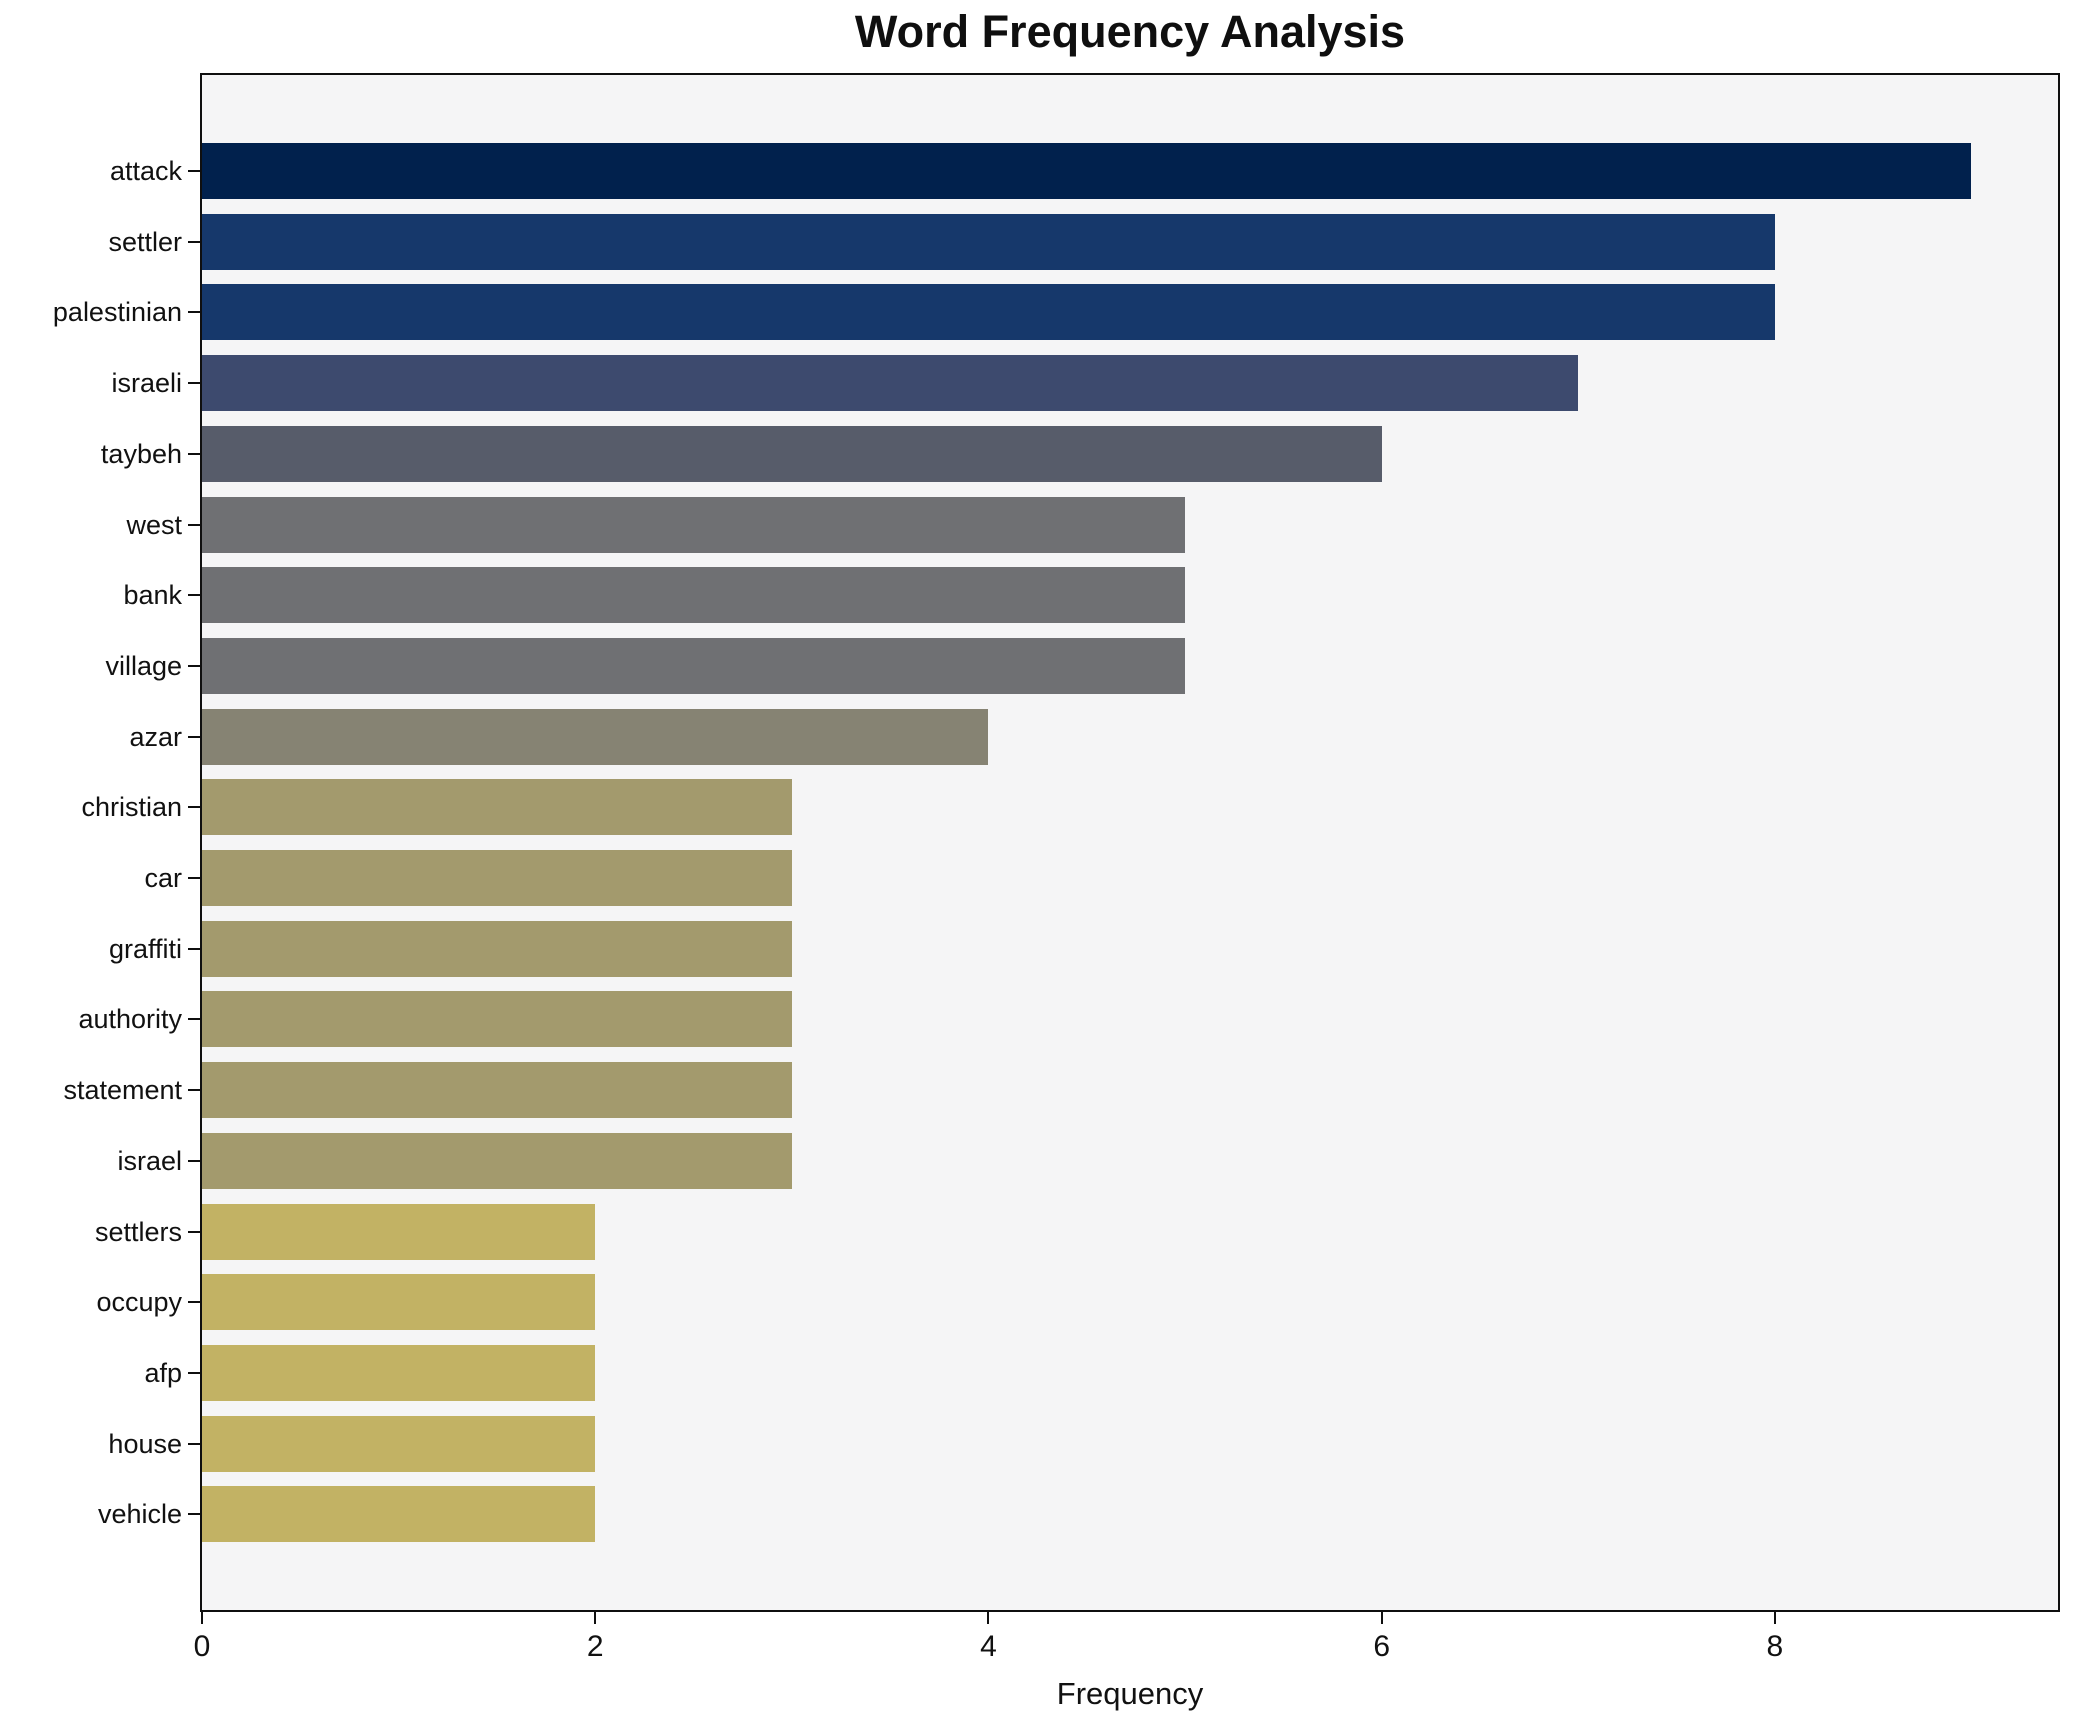 The image size is (2078, 1722). I want to click on y-tick-label: statement, so click(122, 1090).